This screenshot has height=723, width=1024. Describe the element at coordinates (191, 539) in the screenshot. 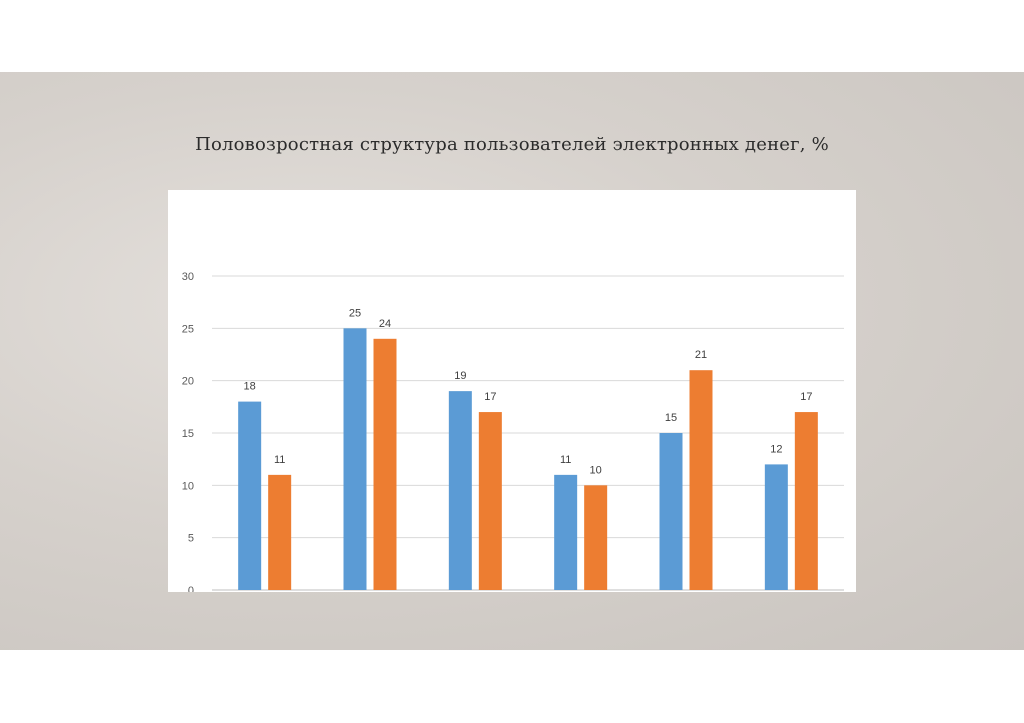

I see `y-tick-label: 5` at that location.